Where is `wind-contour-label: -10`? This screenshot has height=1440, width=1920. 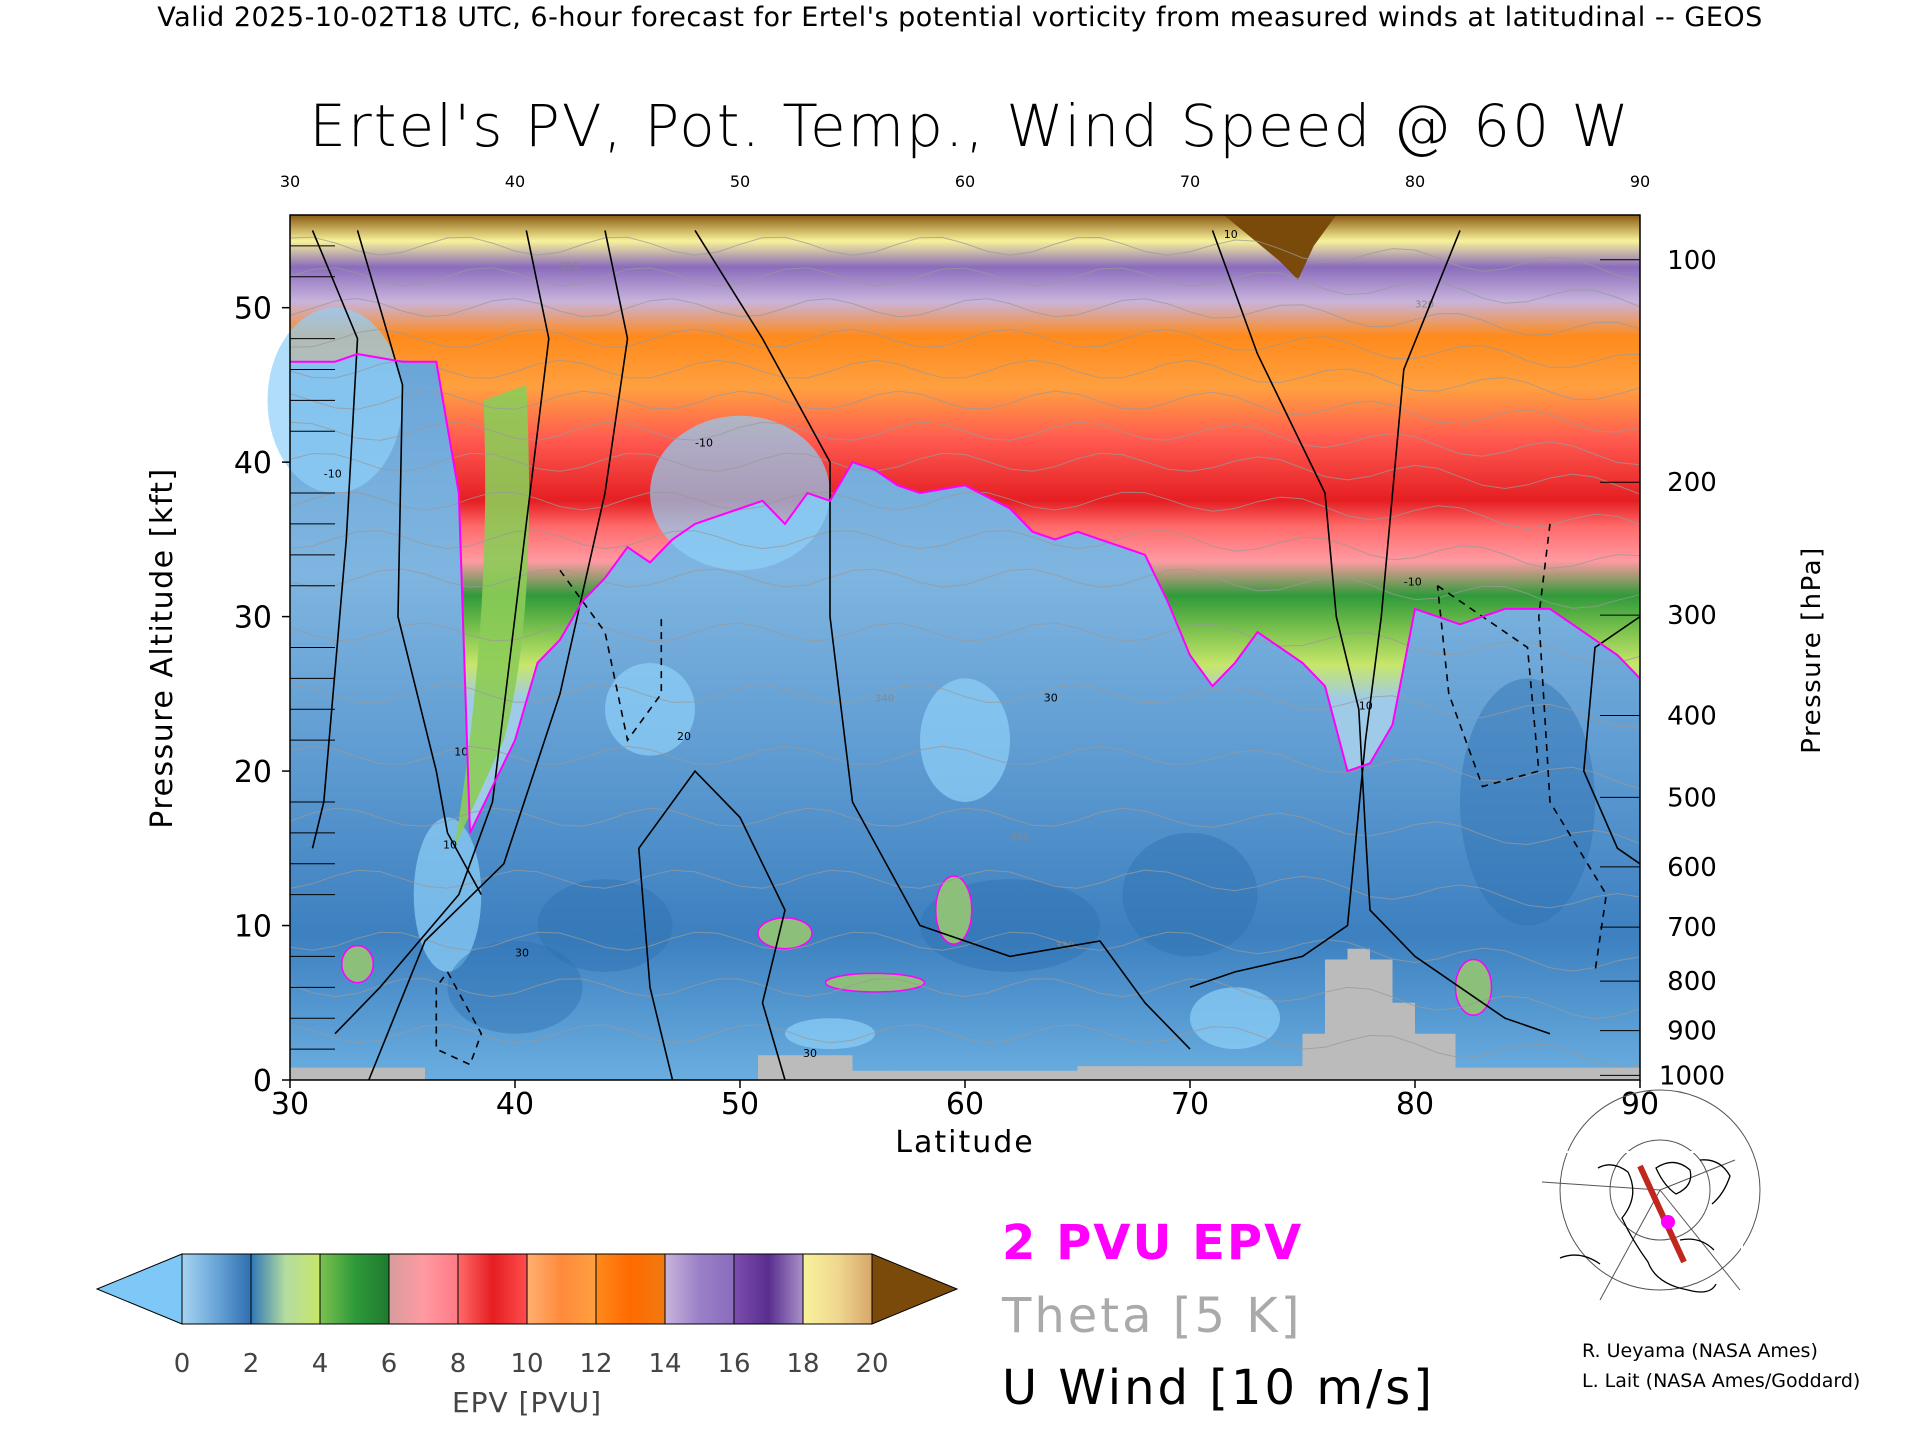
wind-contour-label: -10 is located at coordinates (333, 474).